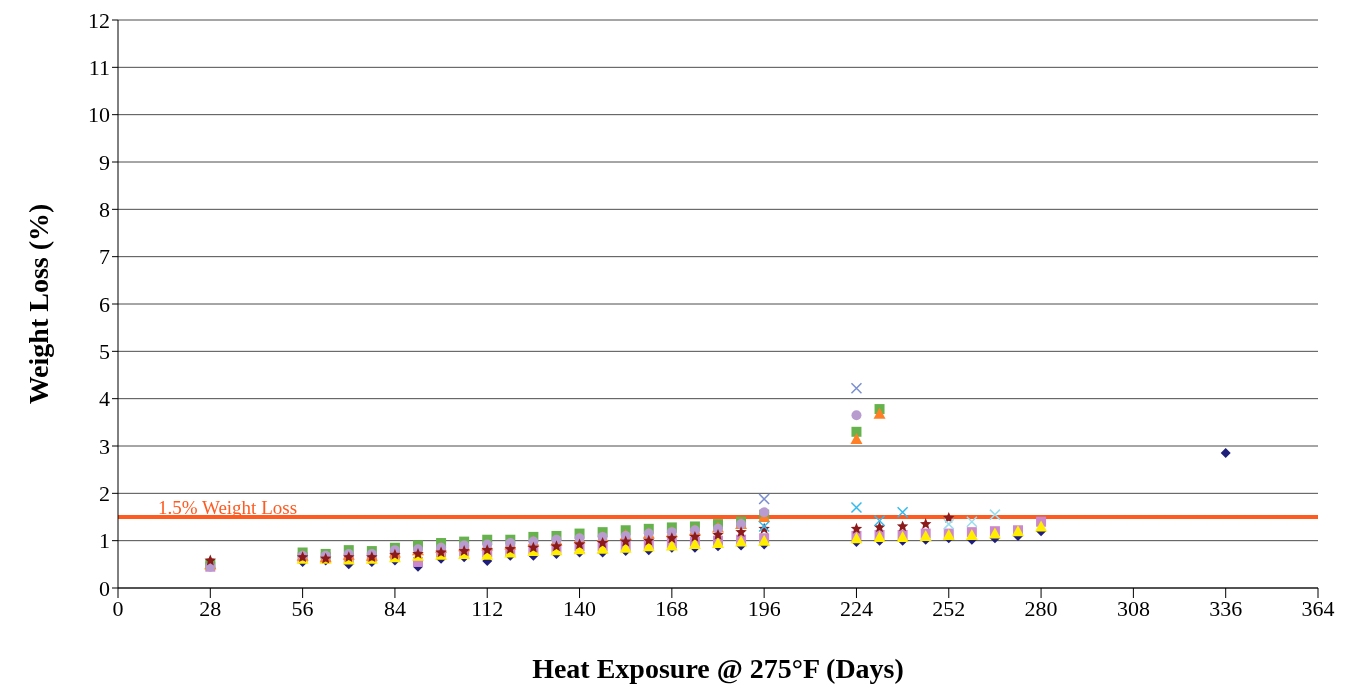 The width and height of the screenshot is (1349, 700). I want to click on y-tick-label: 5, so click(104, 352).